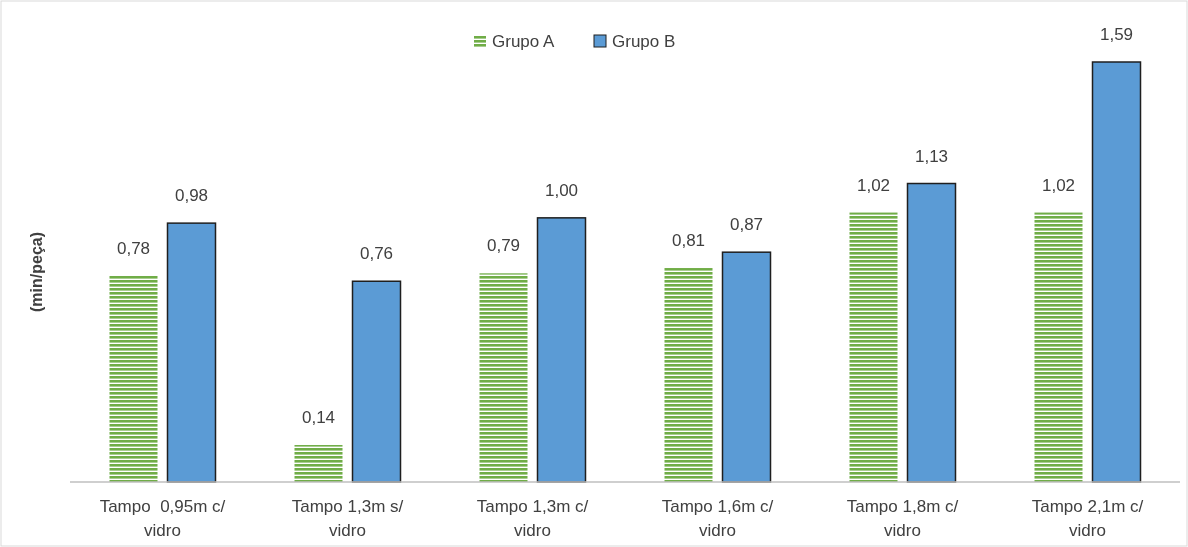 The image size is (1188, 547). What do you see at coordinates (532, 518) in the screenshot?
I see `x-tick-label: Tampo 1,3m c/ vidro` at bounding box center [532, 518].